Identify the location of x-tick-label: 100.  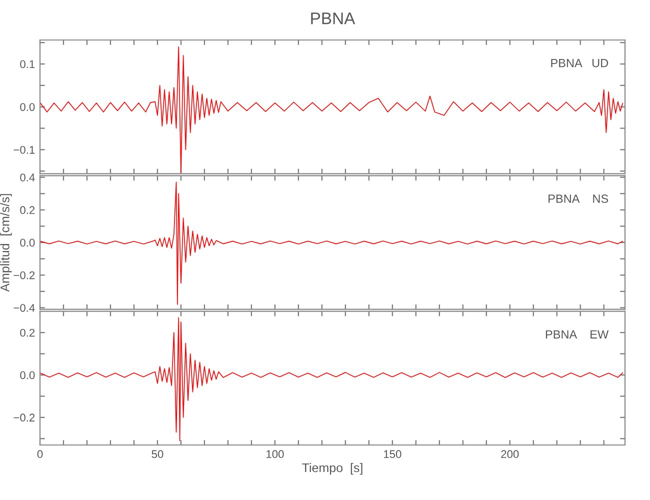
(275, 454).